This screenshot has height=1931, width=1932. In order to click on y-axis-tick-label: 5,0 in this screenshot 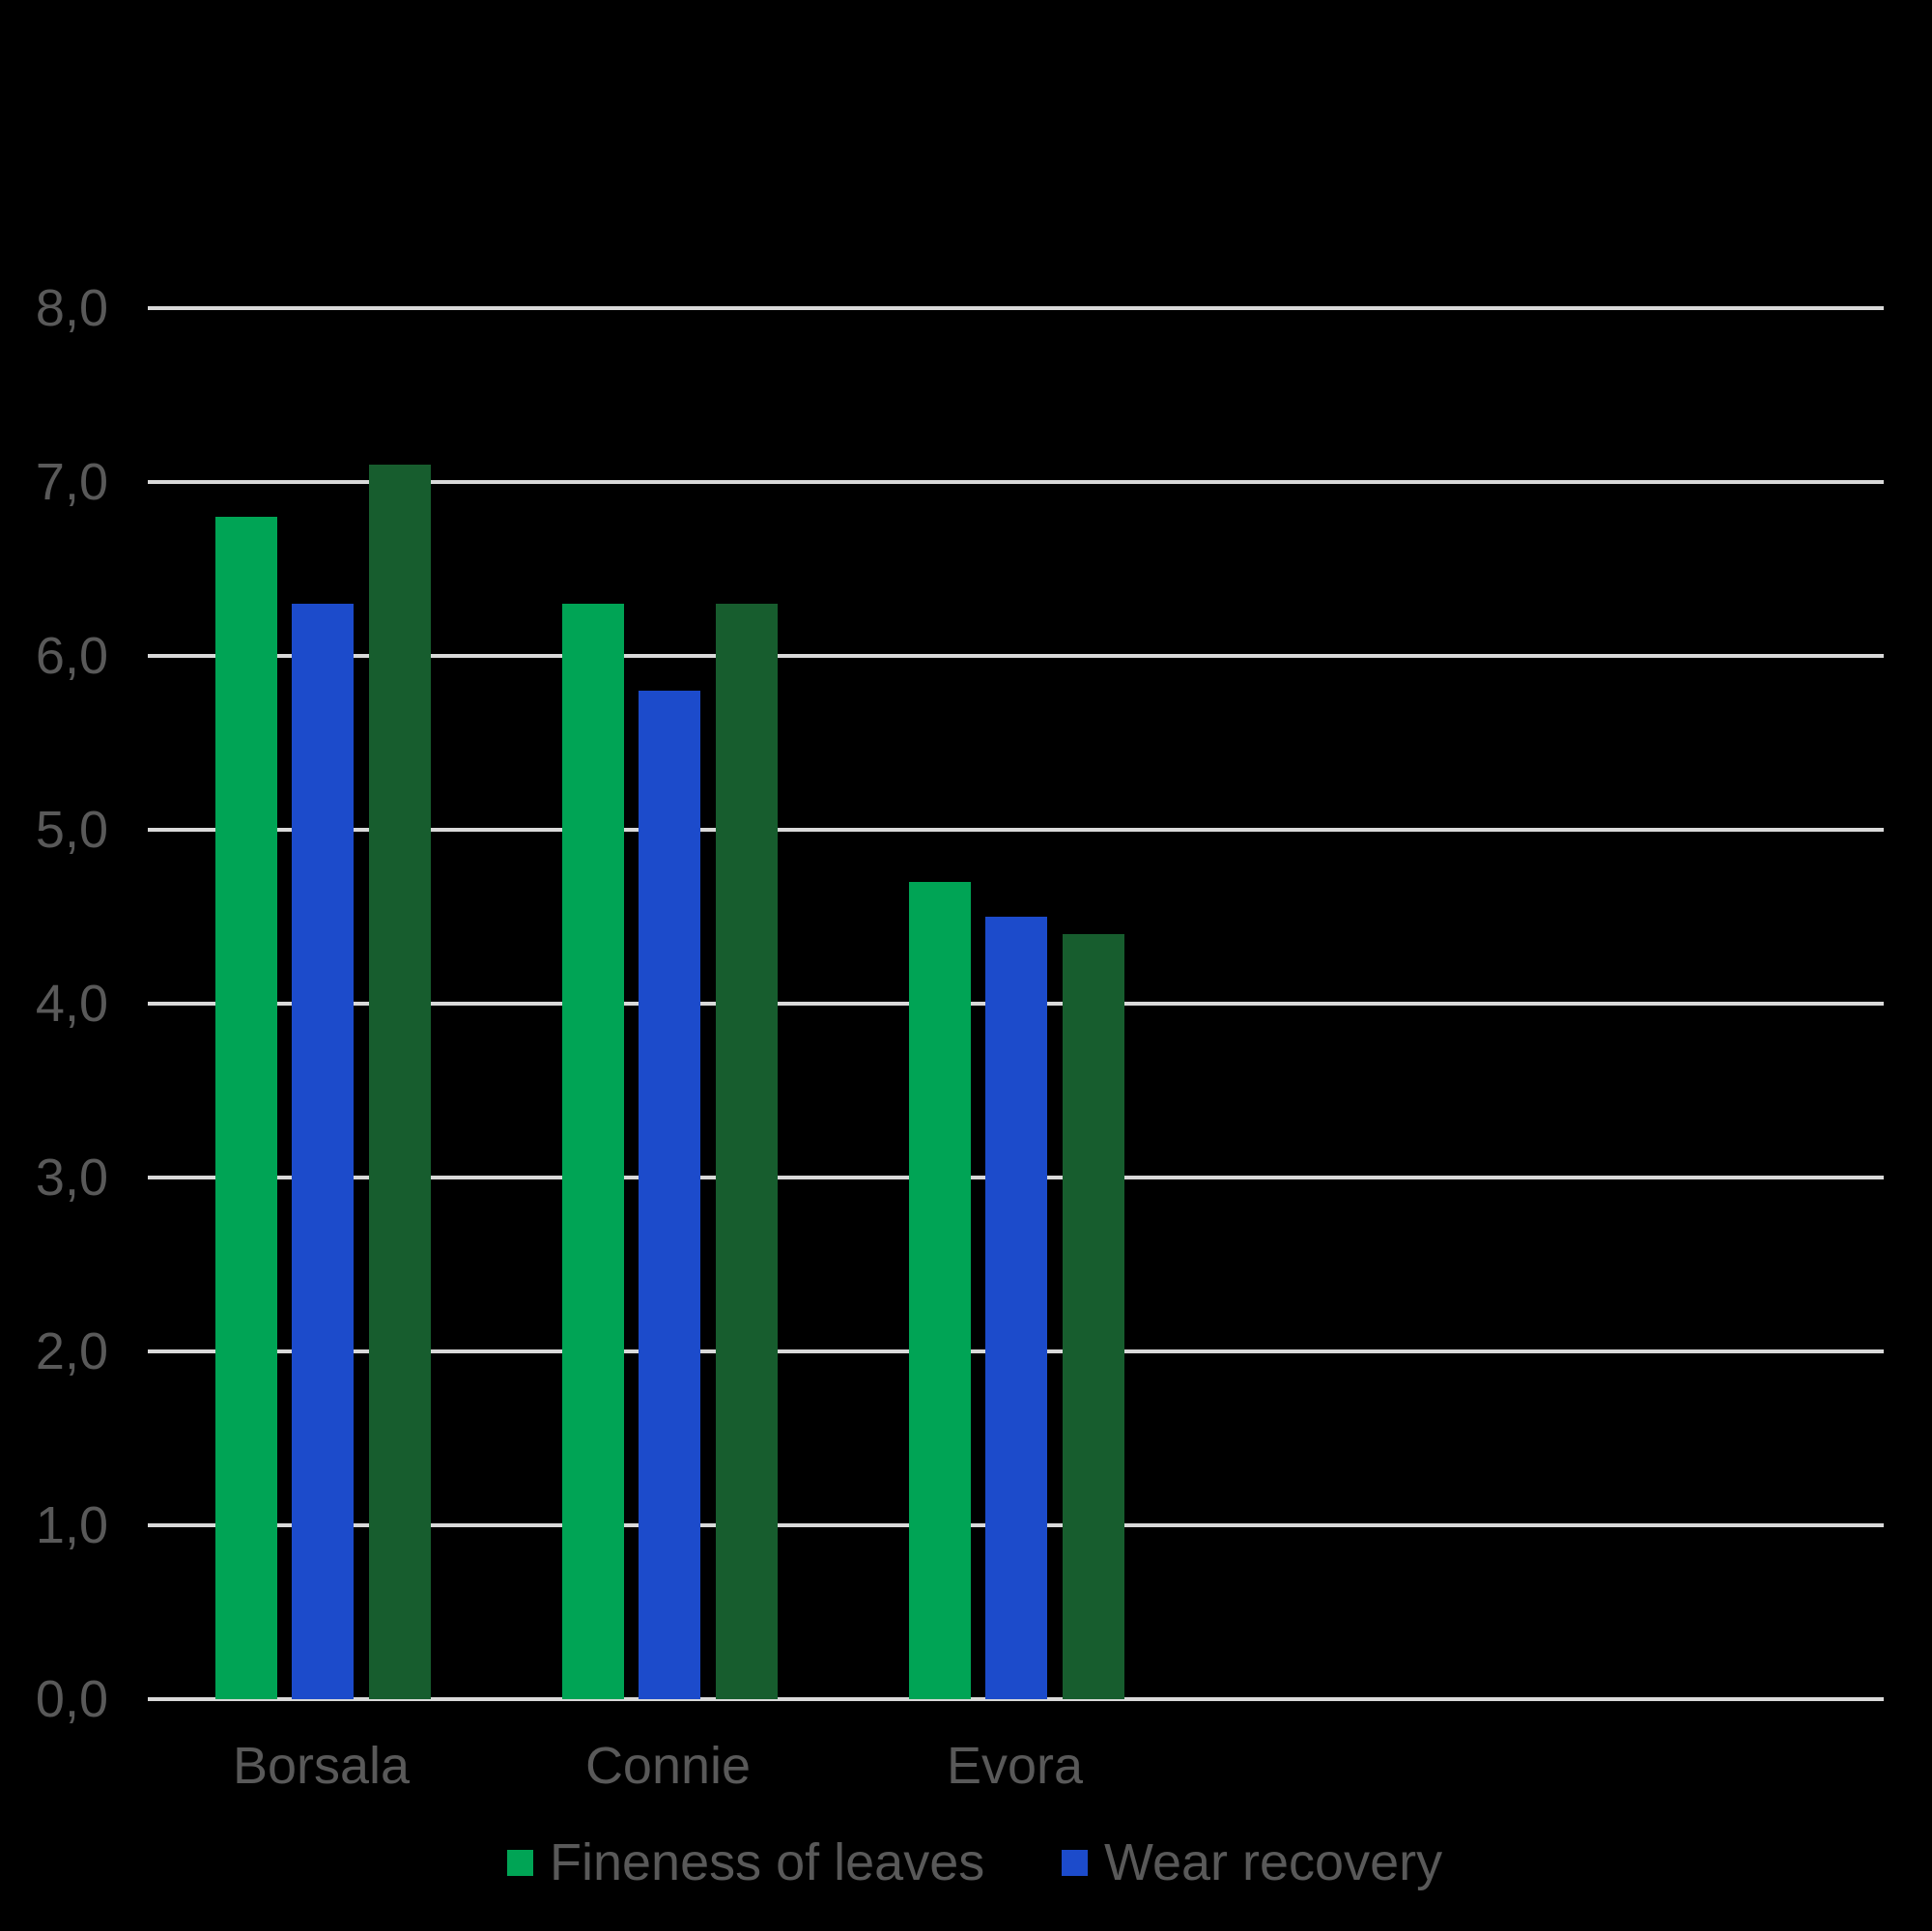, I will do `click(71, 830)`.